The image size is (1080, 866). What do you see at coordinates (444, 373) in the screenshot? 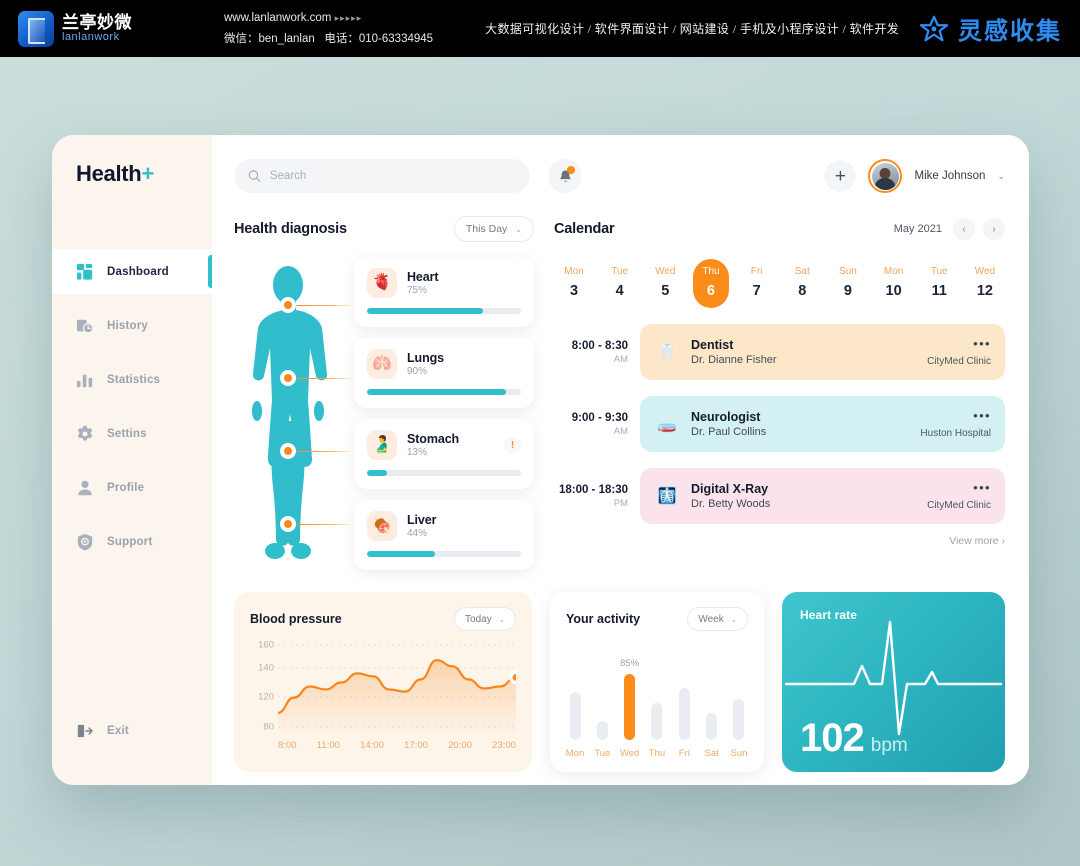
I see `organ-card: 🫁 Lungs 90%` at bounding box center [444, 373].